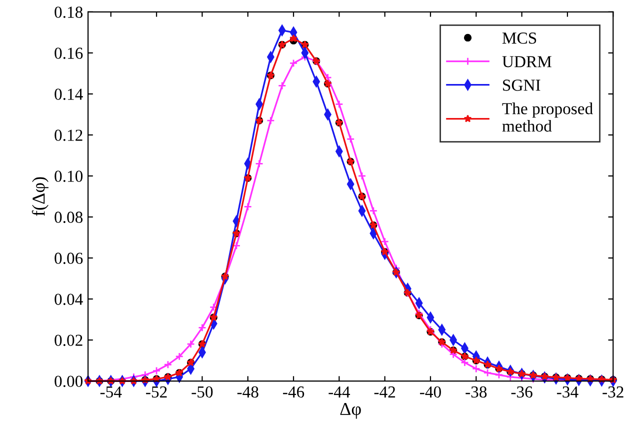  I want to click on legend-label: MCS, so click(519, 38).